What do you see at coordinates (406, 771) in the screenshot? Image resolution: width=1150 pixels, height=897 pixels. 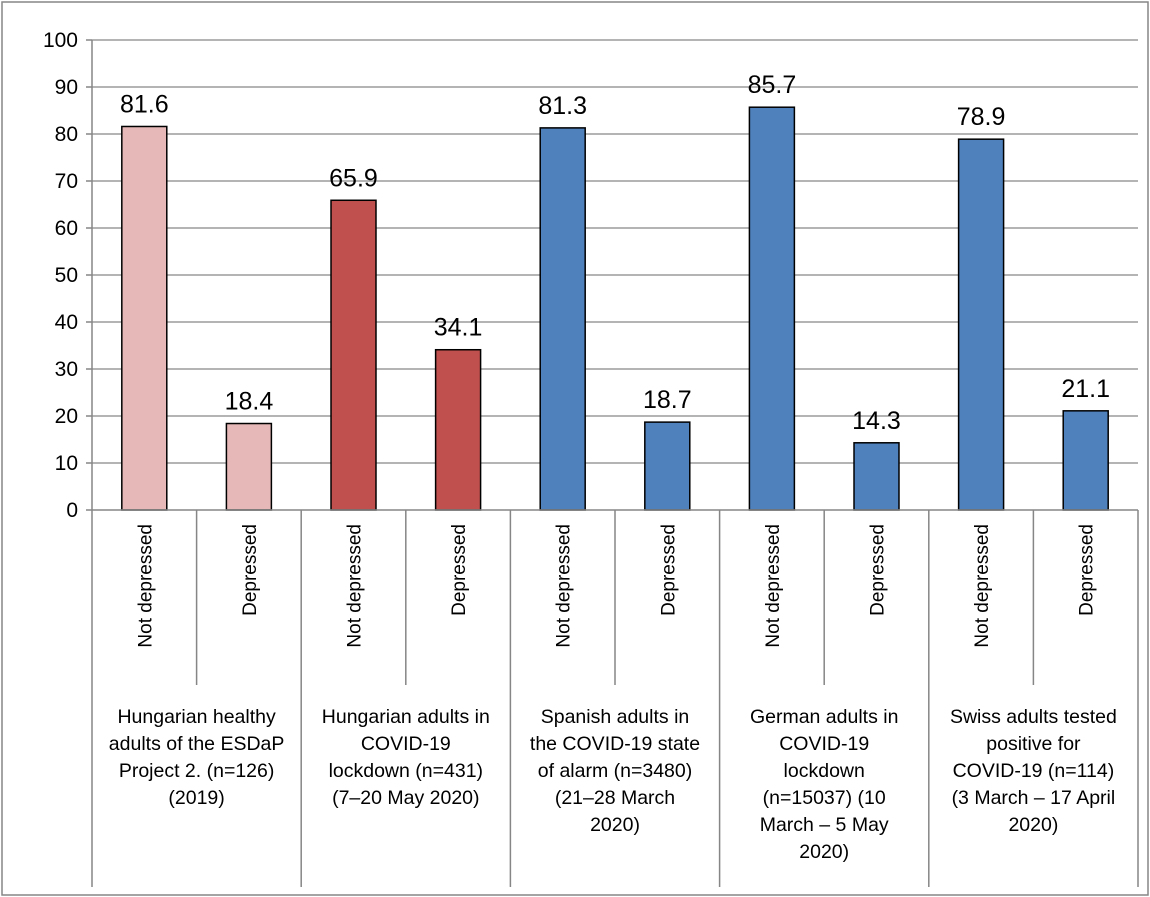 I see `group-label-line: lockdown (n=431)` at bounding box center [406, 771].